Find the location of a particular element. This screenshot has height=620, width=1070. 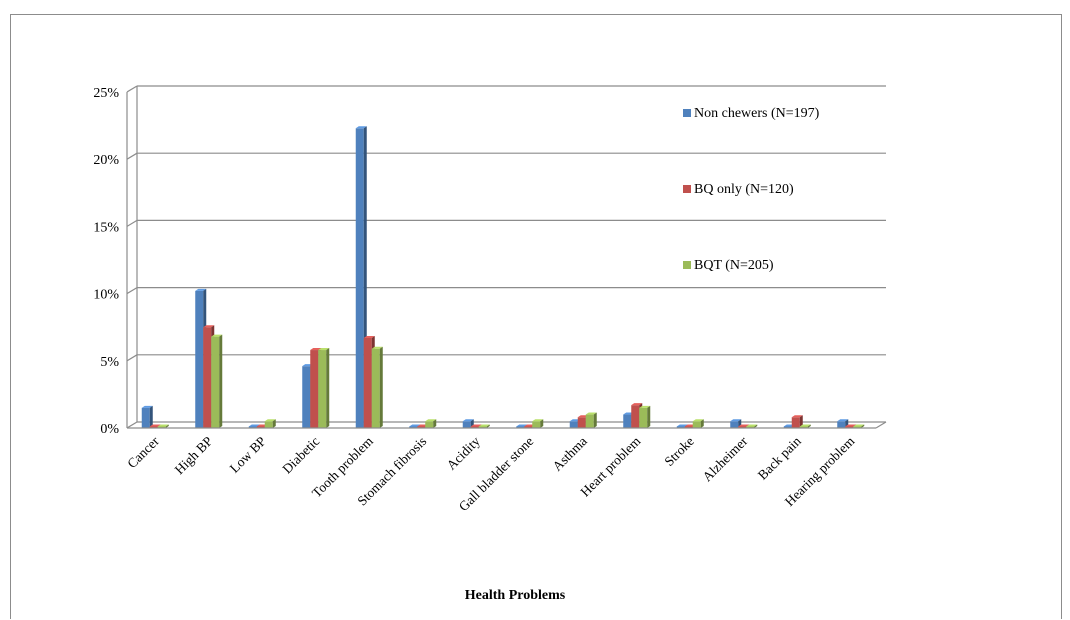

x-tick-label: Back pain is located at coordinates (779, 457).